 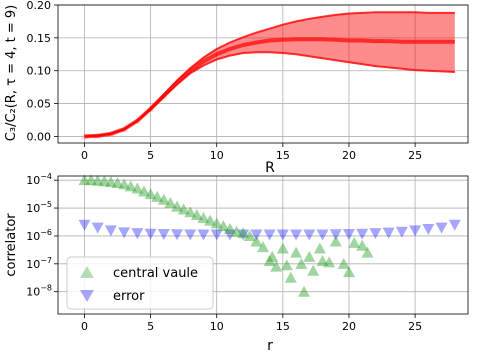 I want to click on top-xtick-label: 25, so click(x=415, y=155).